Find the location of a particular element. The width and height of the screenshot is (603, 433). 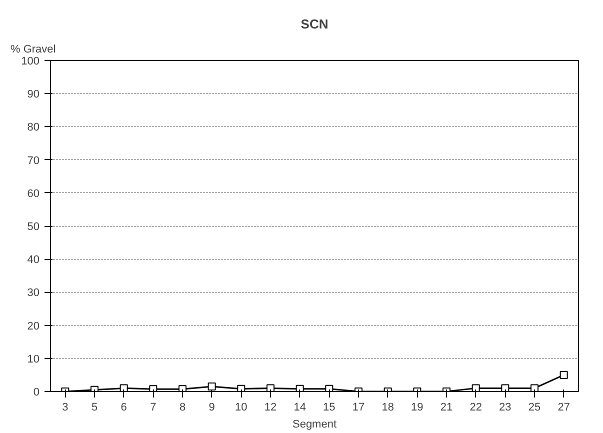

y-tick-label: 30 is located at coordinates (33, 293).